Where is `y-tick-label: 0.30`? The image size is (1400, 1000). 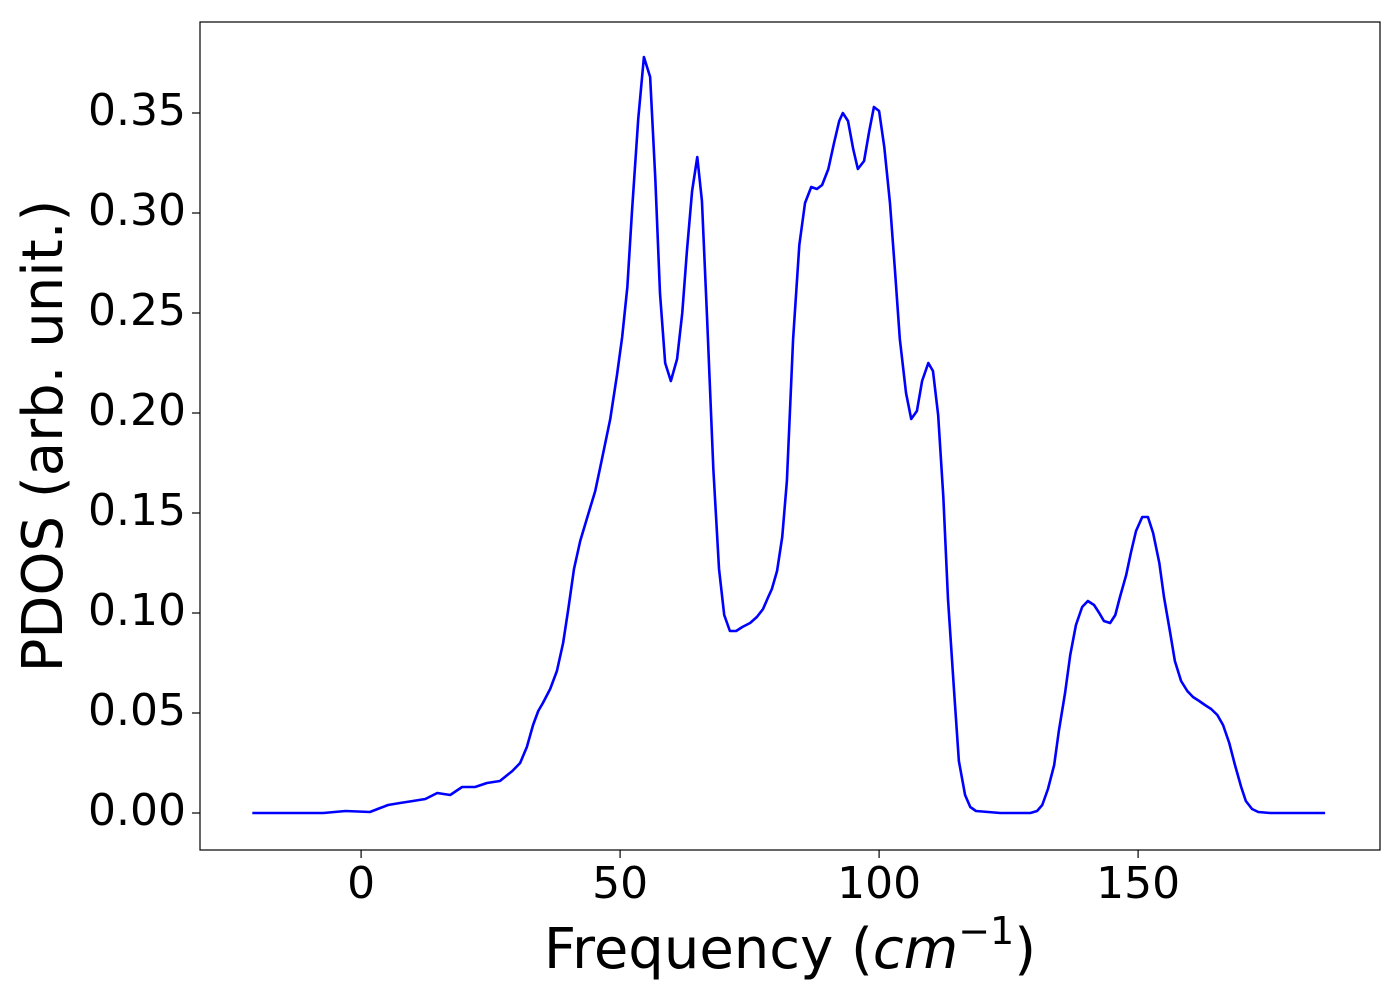 y-tick-label: 0.30 is located at coordinates (137, 210).